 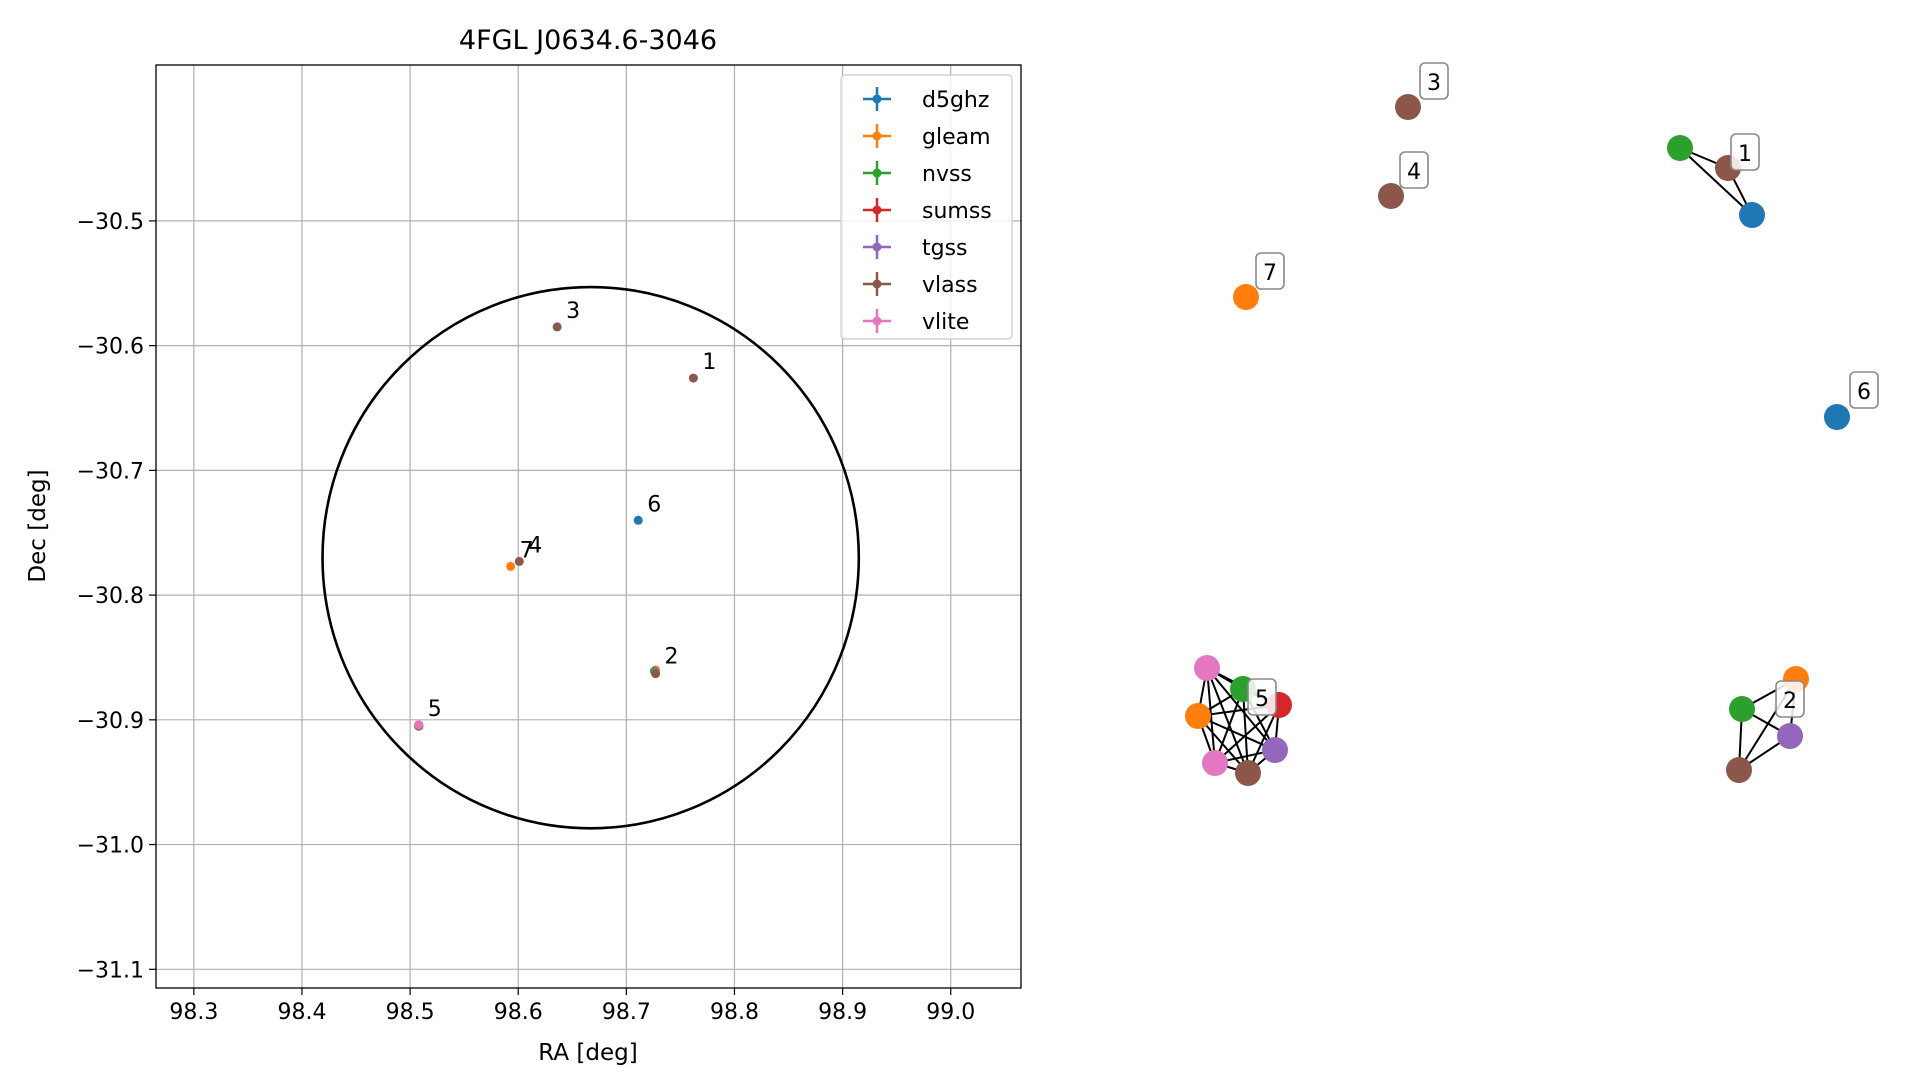 I want to click on y-ticks: −30.5 −30.6 −30.7 −30.8 −30.9 −31.0 −31.1, so click(x=116, y=596).